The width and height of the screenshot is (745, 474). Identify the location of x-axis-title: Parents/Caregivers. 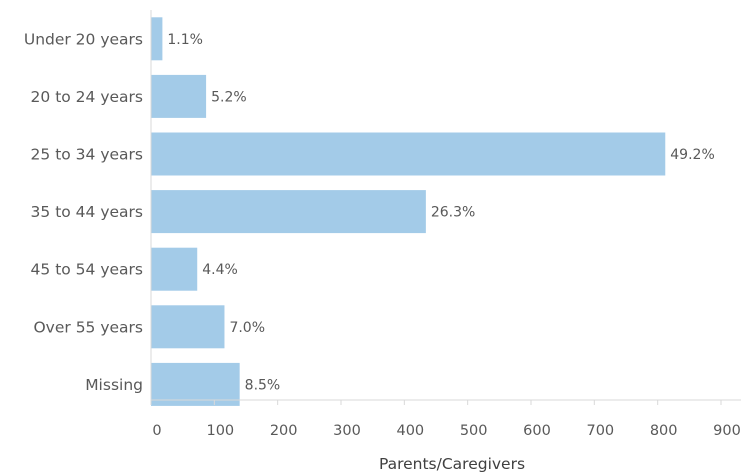
(452, 464).